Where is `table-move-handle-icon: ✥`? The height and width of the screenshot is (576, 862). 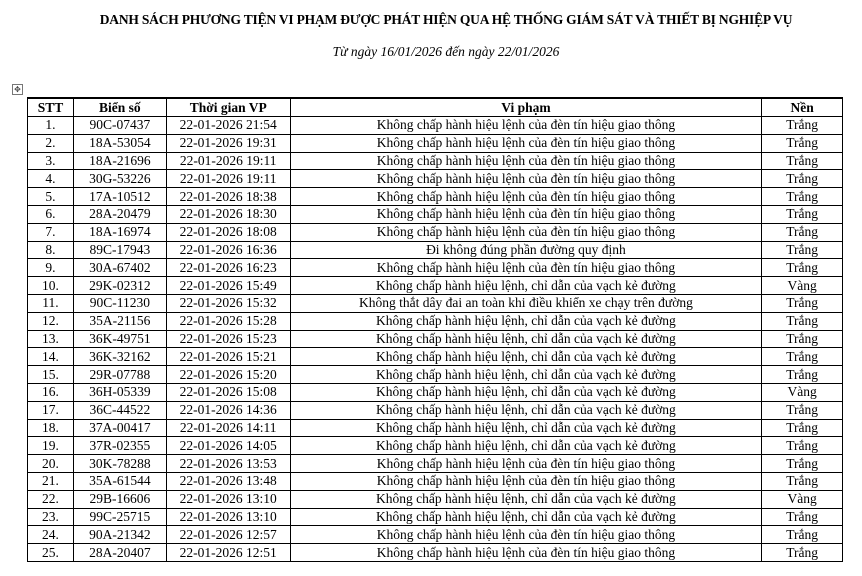 table-move-handle-icon: ✥ is located at coordinates (17, 89).